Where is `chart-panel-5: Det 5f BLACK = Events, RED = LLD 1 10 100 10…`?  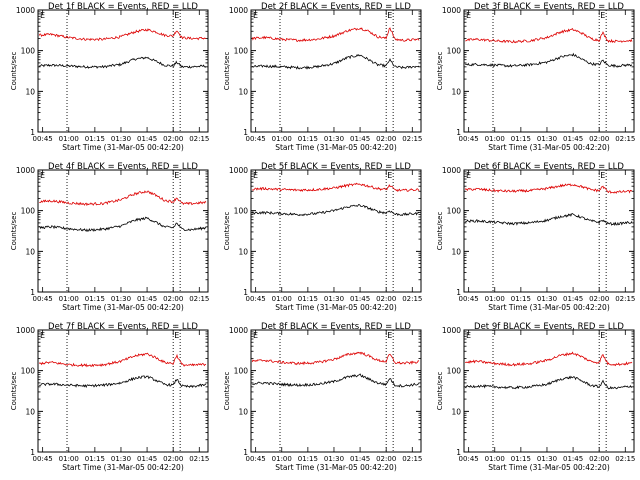
chart-panel-5: Det 5f BLACK = Events, RED = LLD 1 10 100 10… is located at coordinates (322, 237).